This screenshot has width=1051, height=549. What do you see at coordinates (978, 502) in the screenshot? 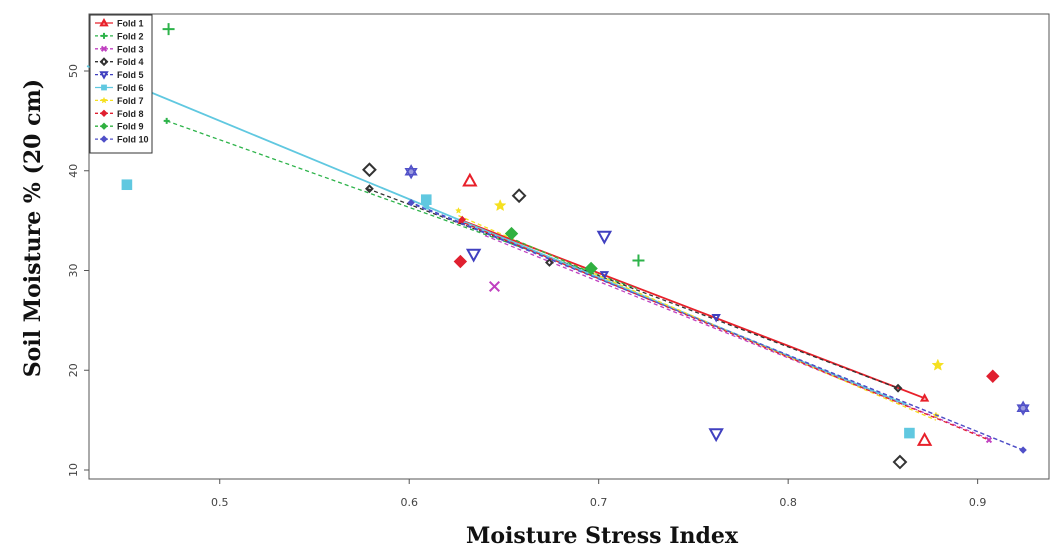
I see `x-tick-label: 0.9` at bounding box center [978, 502].